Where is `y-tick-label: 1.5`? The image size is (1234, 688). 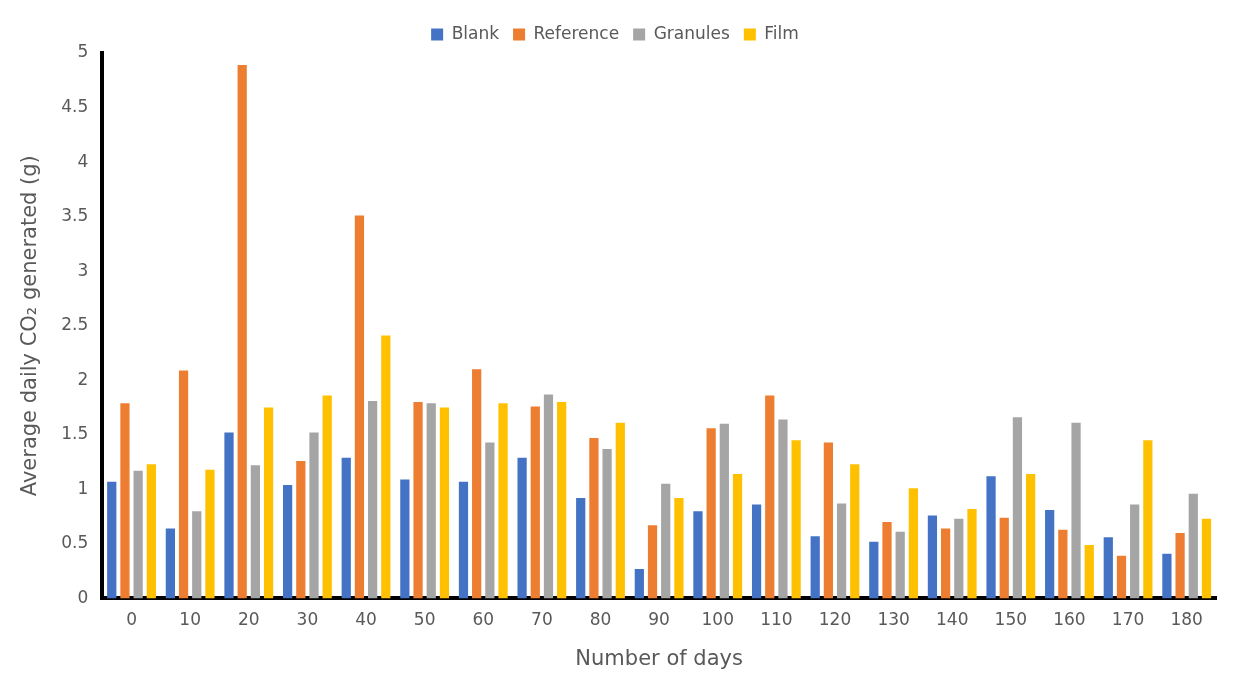 y-tick-label: 1.5 is located at coordinates (75, 433).